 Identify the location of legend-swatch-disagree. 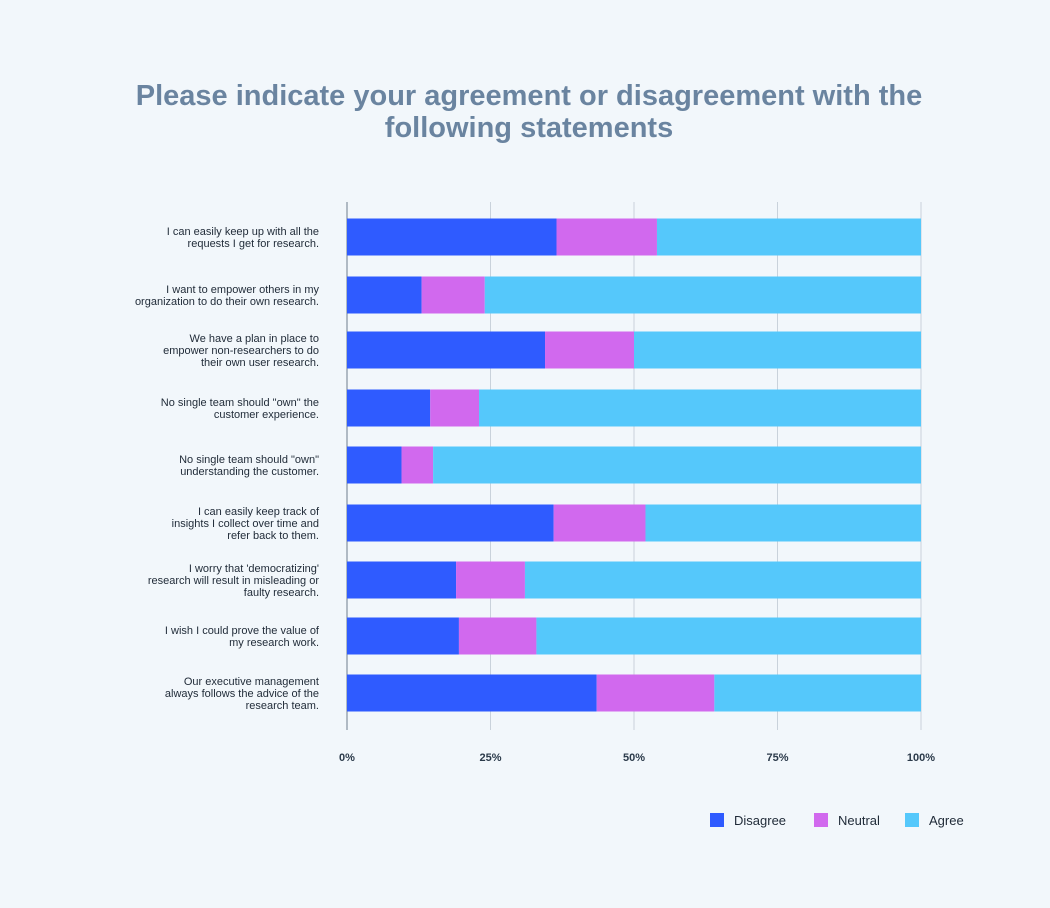
(717, 820).